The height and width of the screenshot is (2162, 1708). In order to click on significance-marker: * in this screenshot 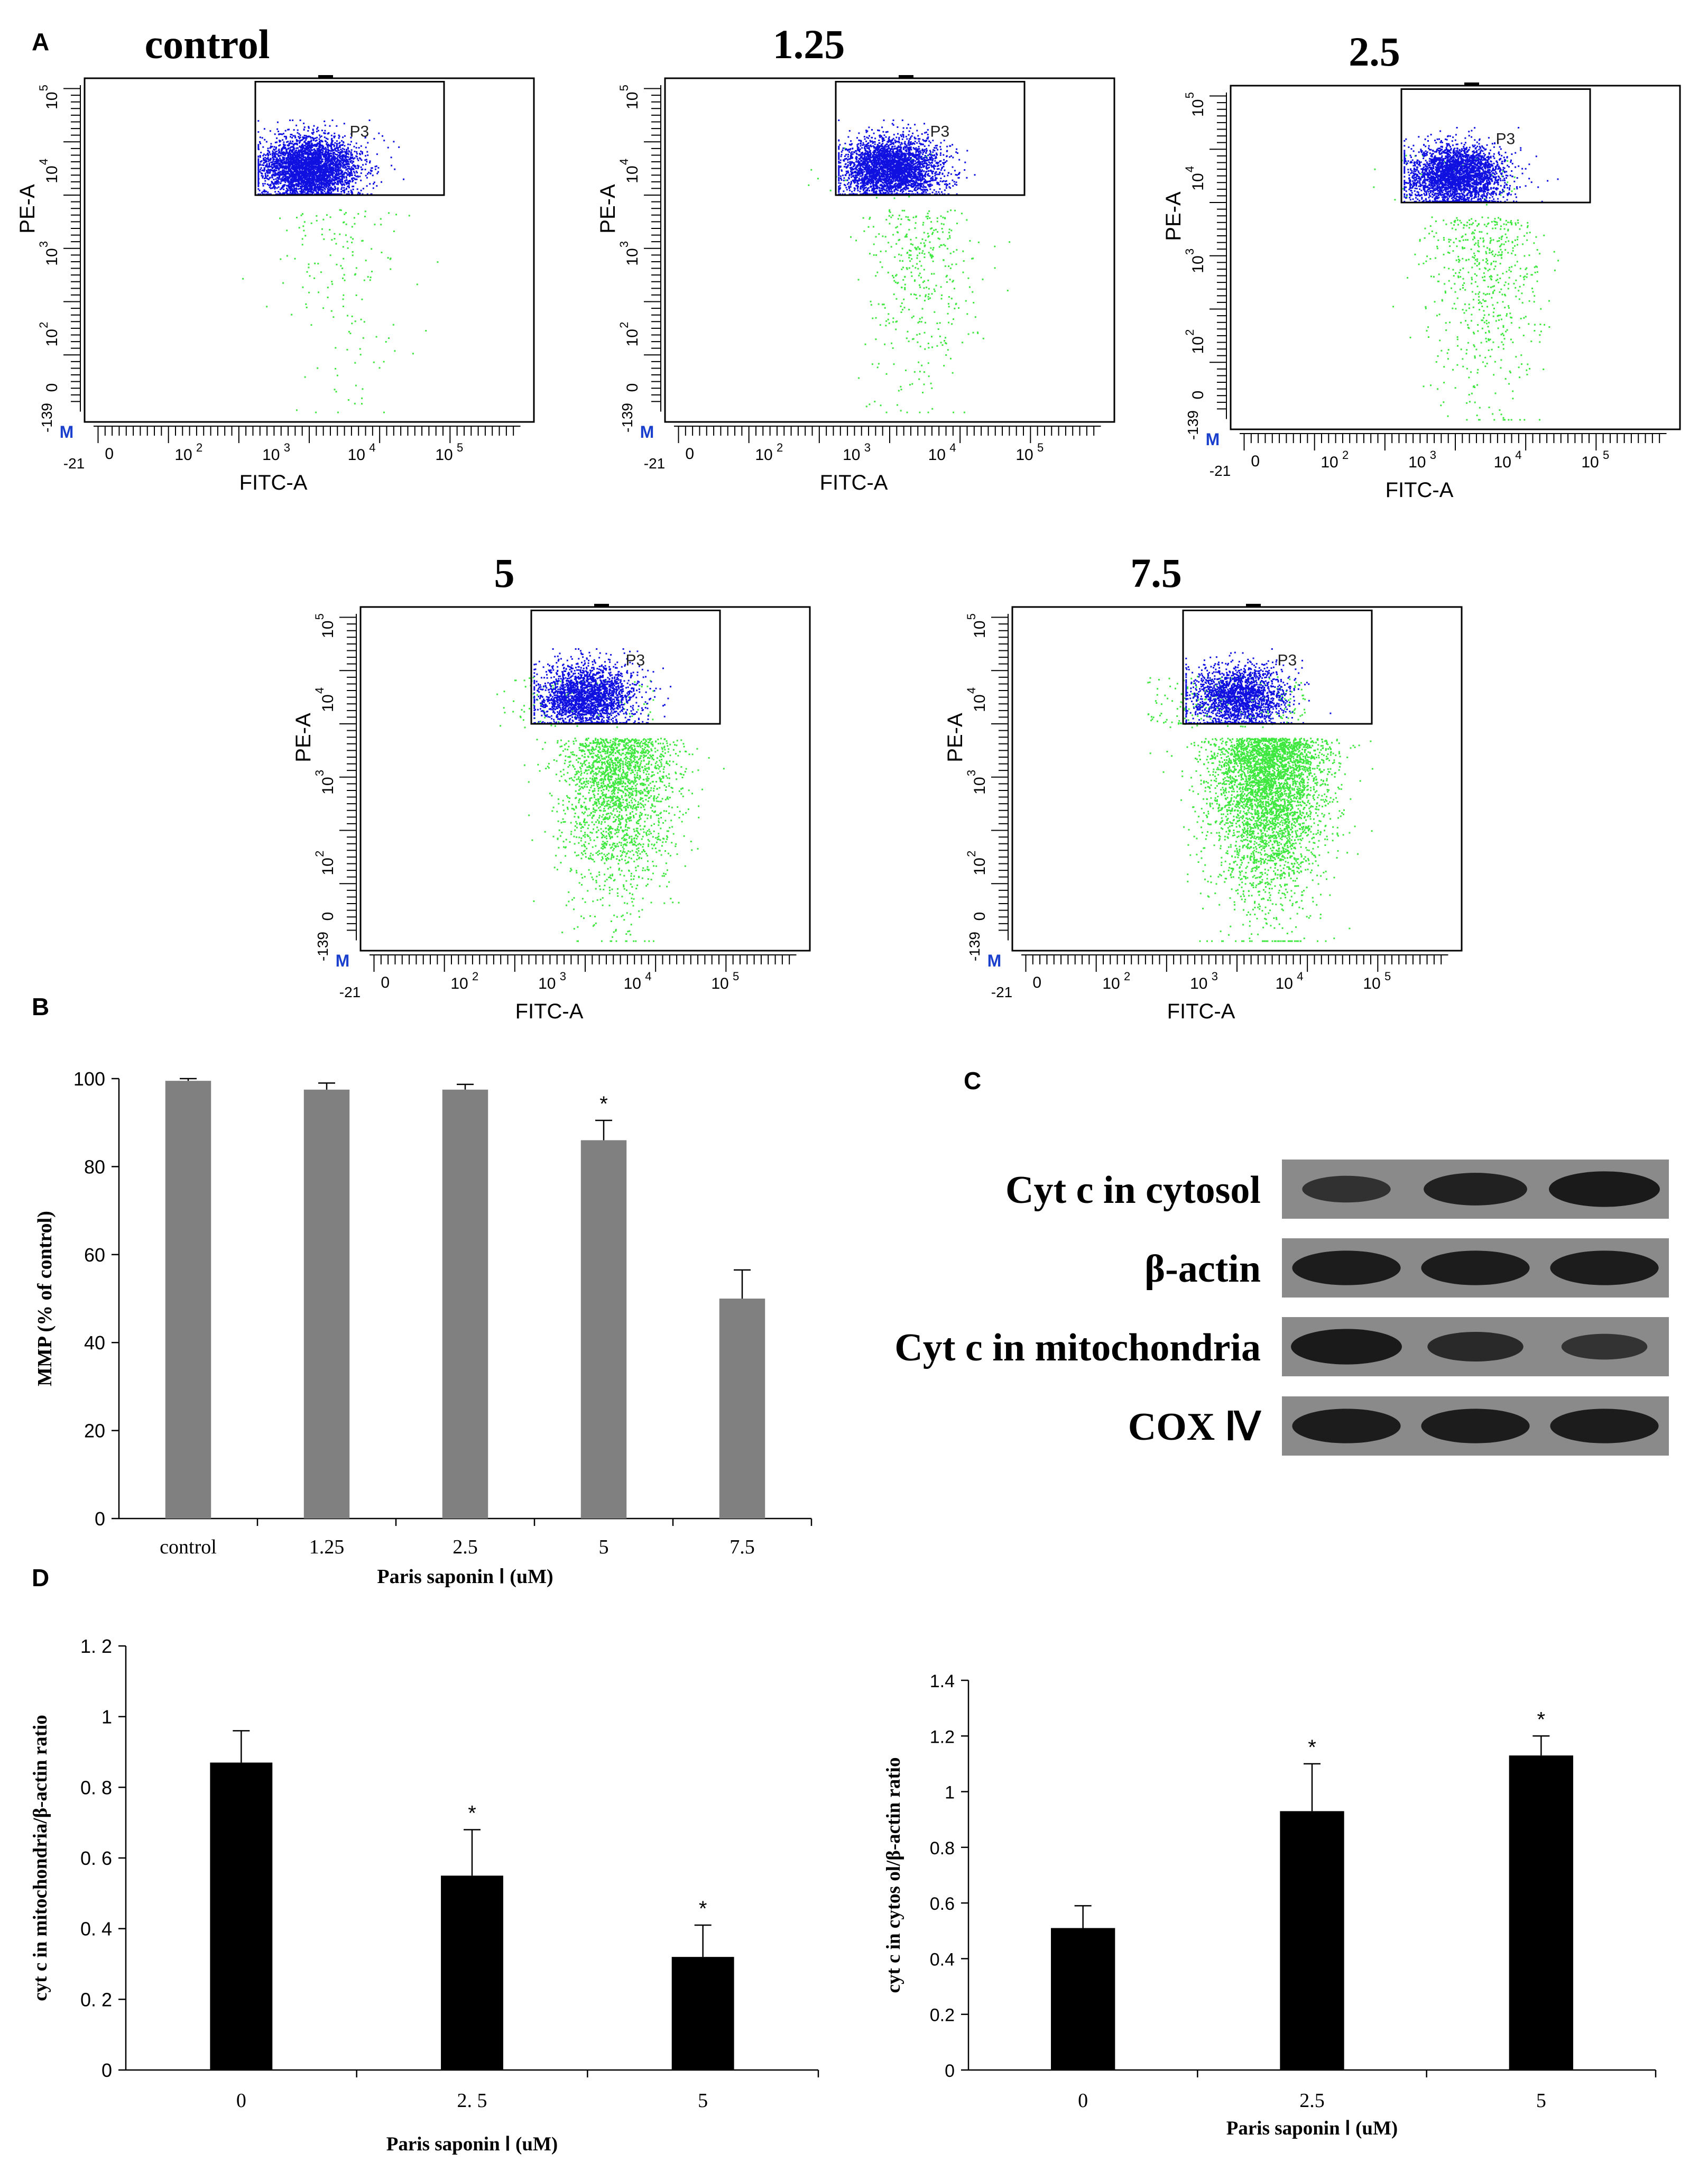, I will do `click(703, 1908)`.